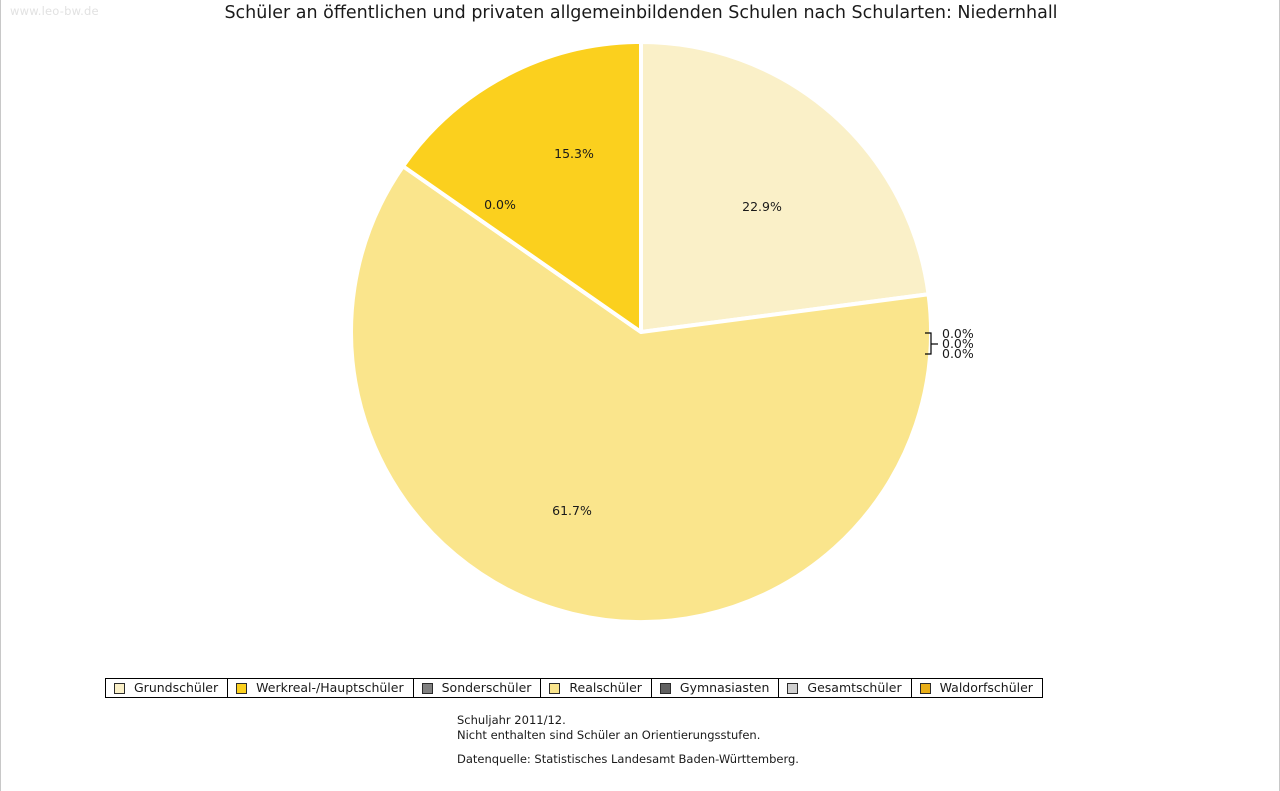 Image resolution: width=1280 pixels, height=791 pixels. I want to click on legend-item-label: Werkreal-/Hauptschüler, so click(330, 687).